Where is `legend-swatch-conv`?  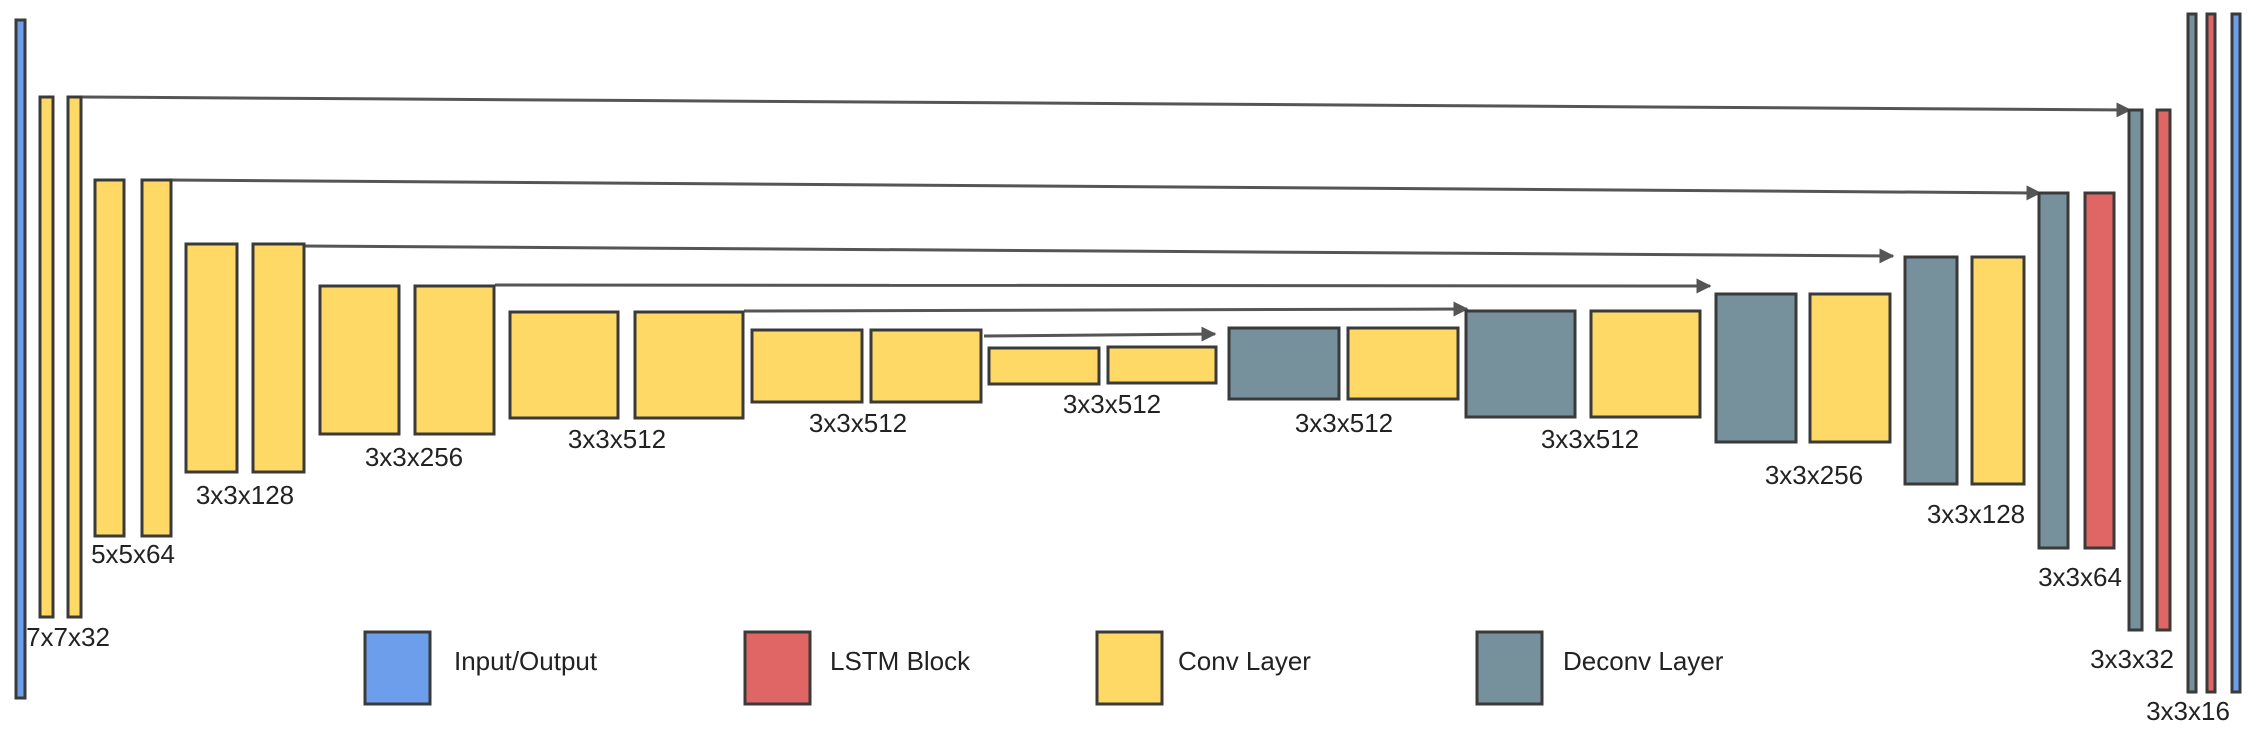
legend-swatch-conv is located at coordinates (1129, 668).